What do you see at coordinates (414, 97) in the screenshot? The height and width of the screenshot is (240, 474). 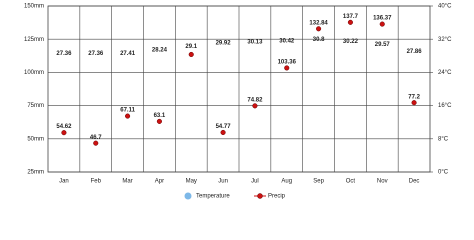 I see `precip-label: 77.2` at bounding box center [414, 97].